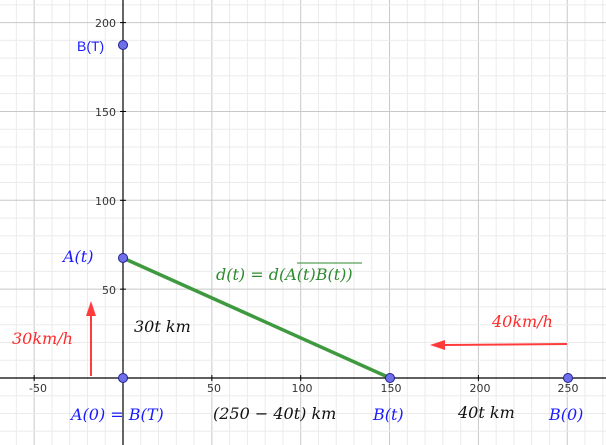 Image resolution: width=606 pixels, height=445 pixels. What do you see at coordinates (284, 274) in the screenshot?
I see `label-distance-formula: d(t) = d(A(t)B(t))` at bounding box center [284, 274].